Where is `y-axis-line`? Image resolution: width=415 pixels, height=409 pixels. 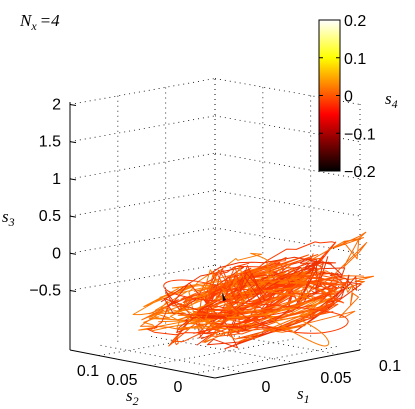 y-axis-line is located at coordinates (142, 364).